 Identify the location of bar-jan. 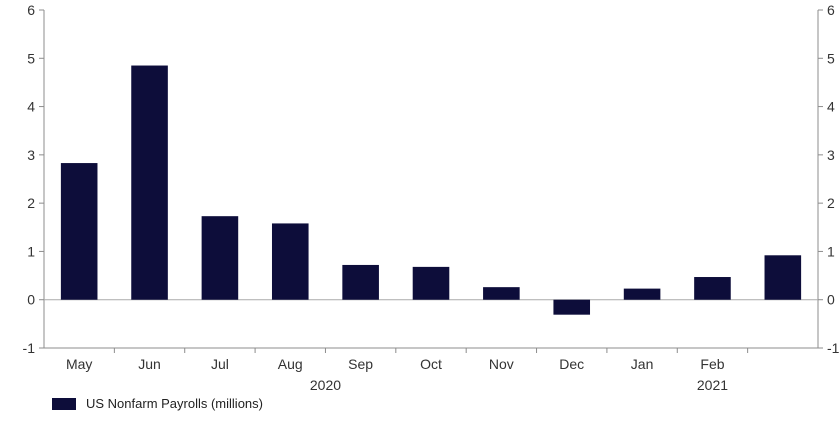
(642, 294).